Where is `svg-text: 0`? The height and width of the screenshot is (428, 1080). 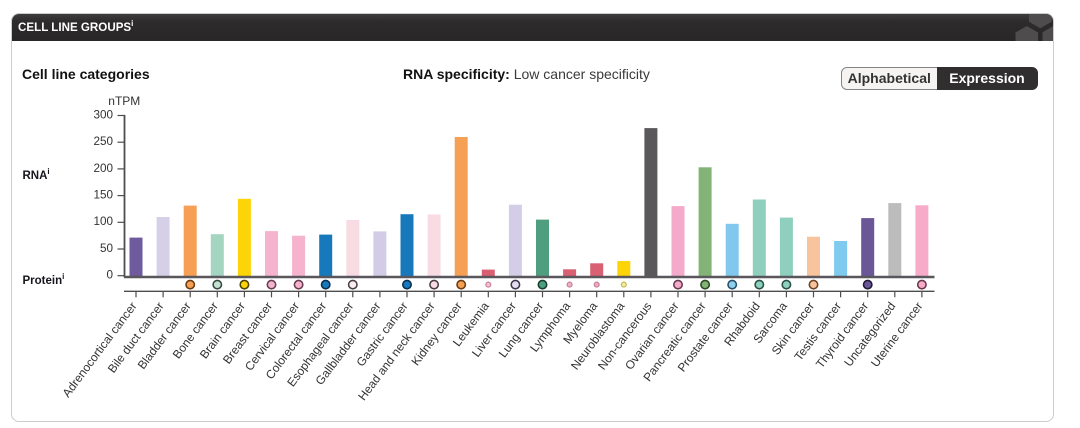
svg-text: 0 is located at coordinates (109, 275).